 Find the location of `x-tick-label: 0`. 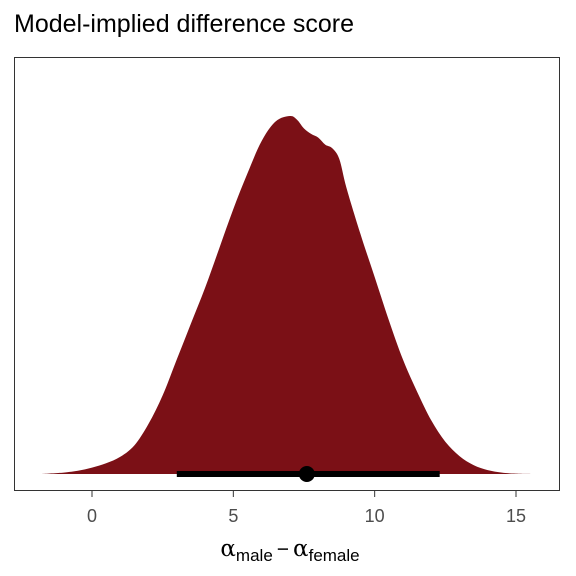

x-tick-label: 0 is located at coordinates (92, 516).